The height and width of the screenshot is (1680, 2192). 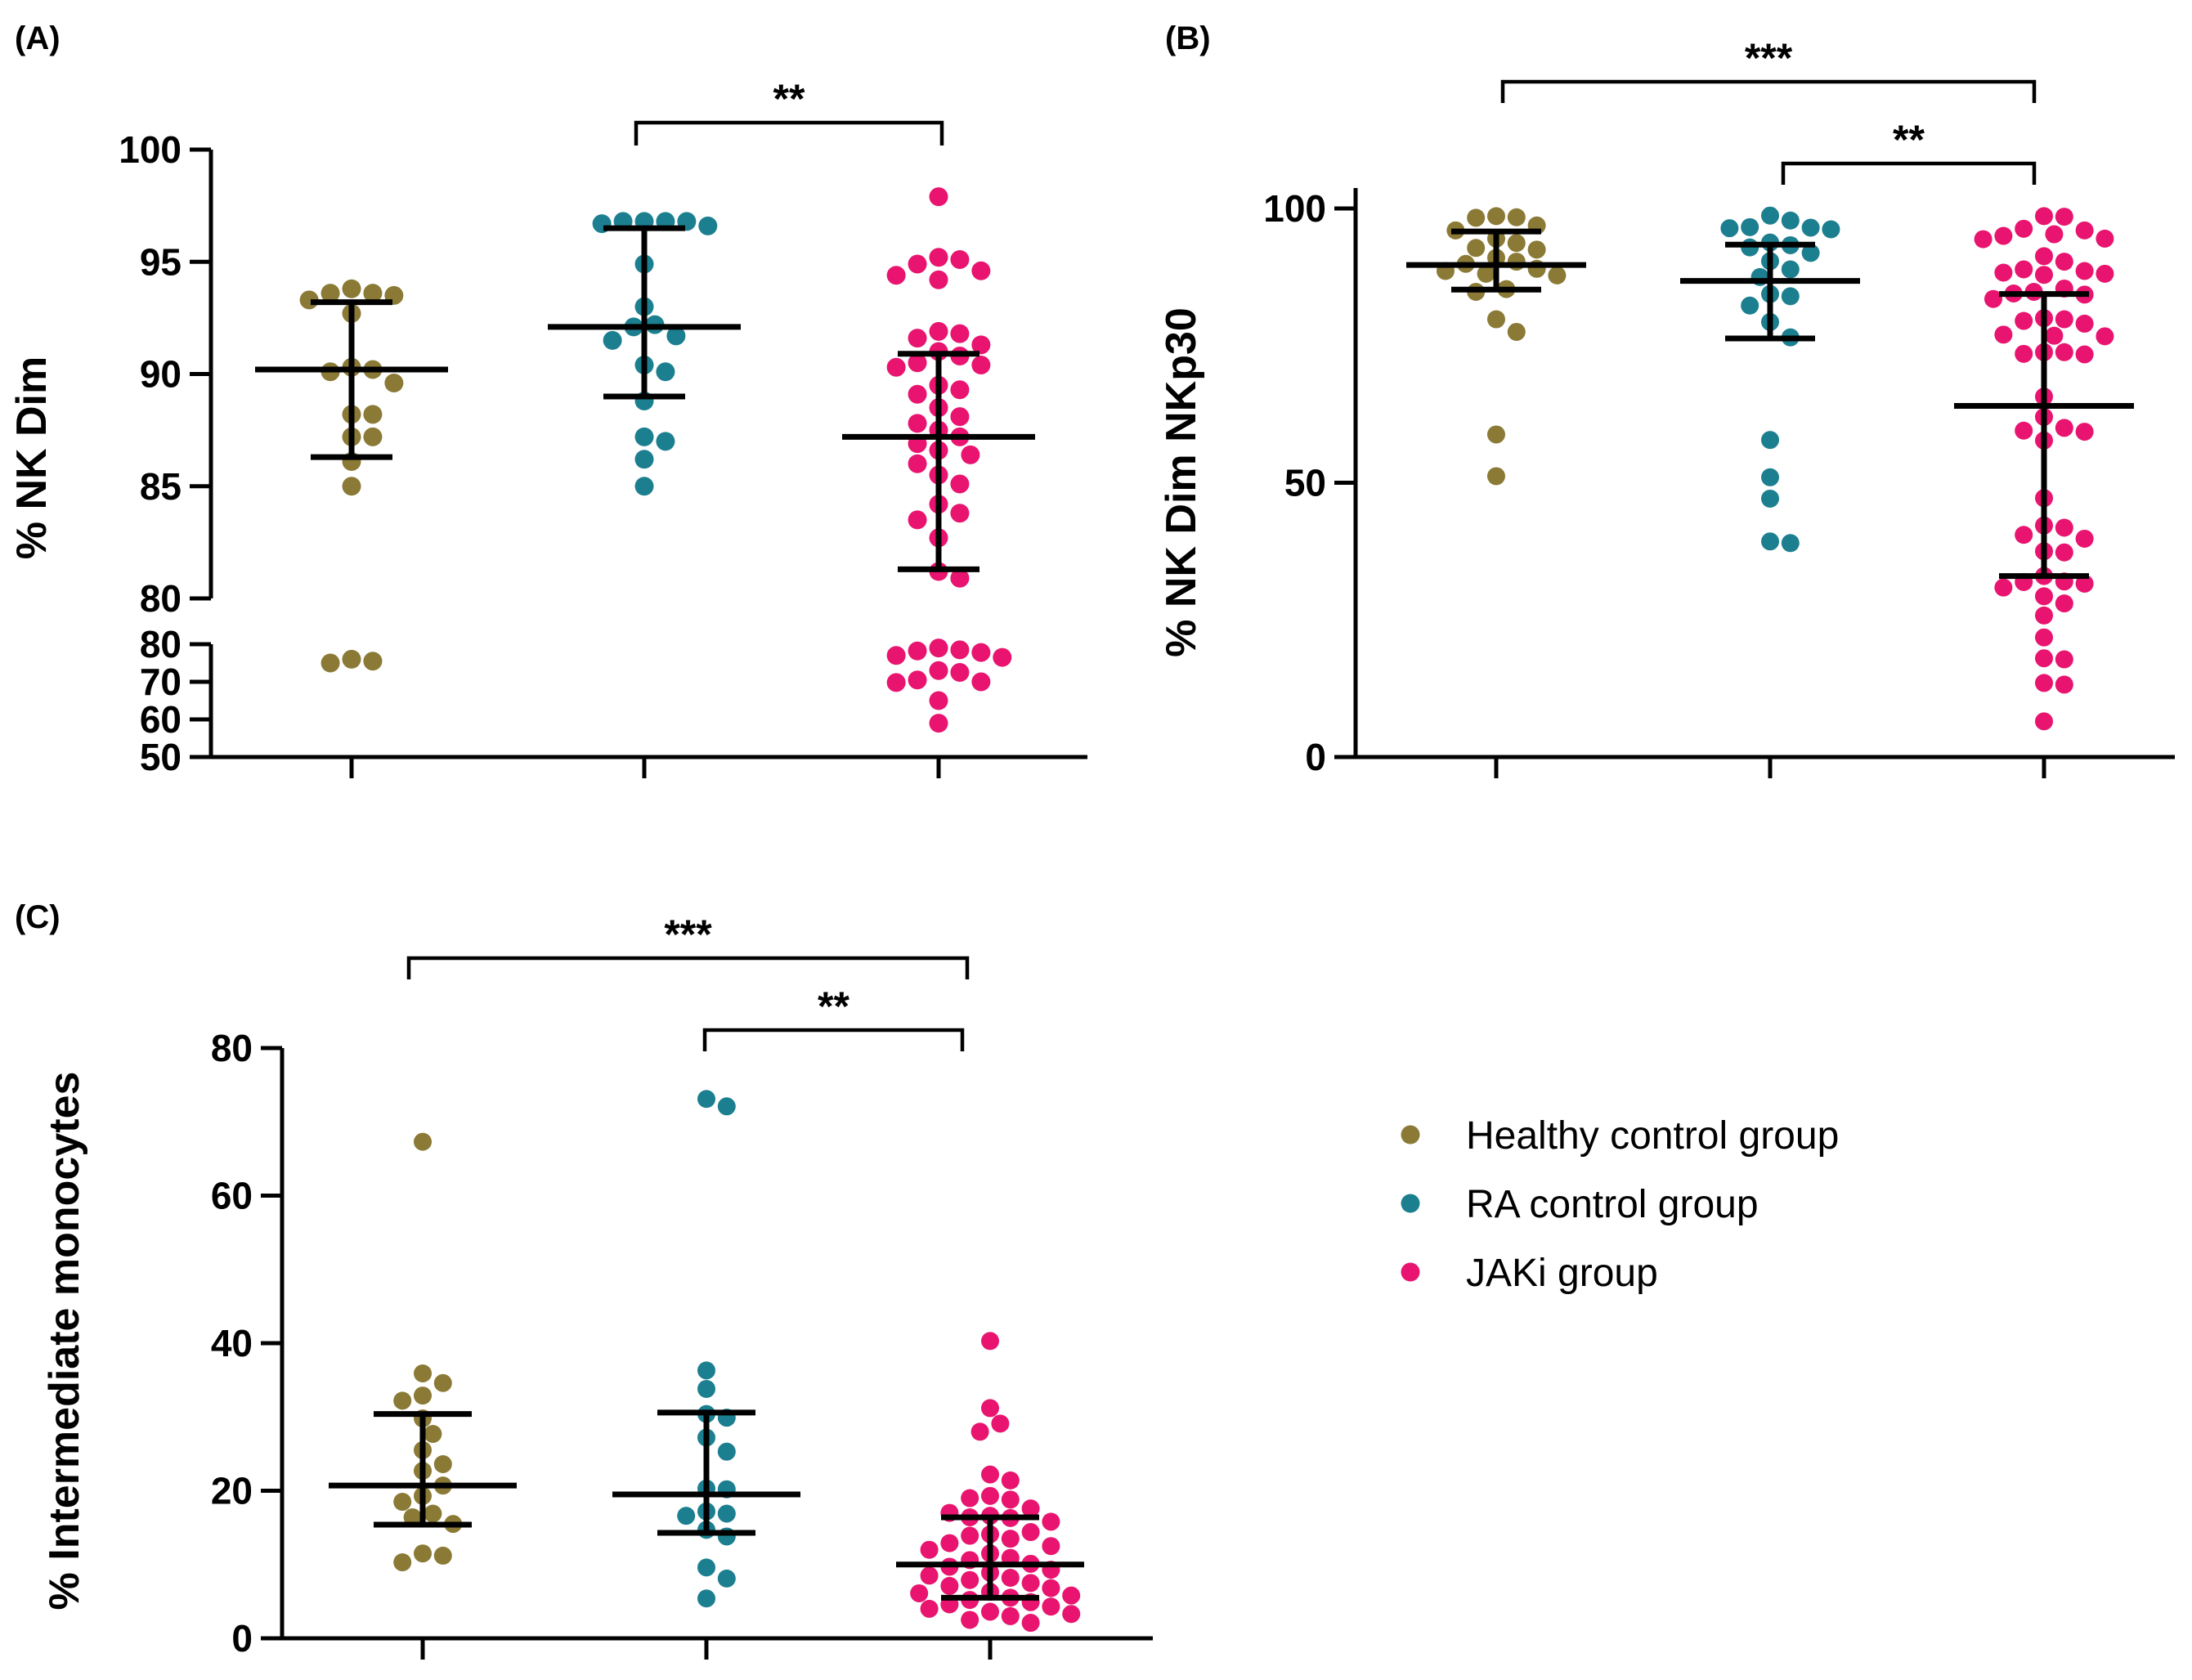 What do you see at coordinates (1305, 483) in the screenshot?
I see `y-tick-label: 50` at bounding box center [1305, 483].